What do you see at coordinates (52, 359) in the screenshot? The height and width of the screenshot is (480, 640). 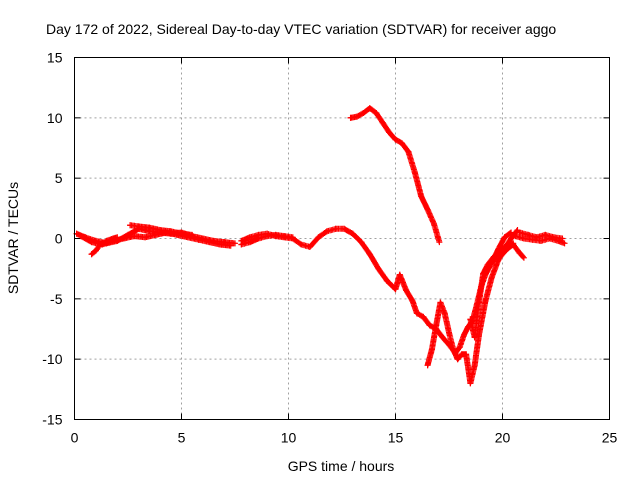 I see `y-tick-label: -10` at bounding box center [52, 359].